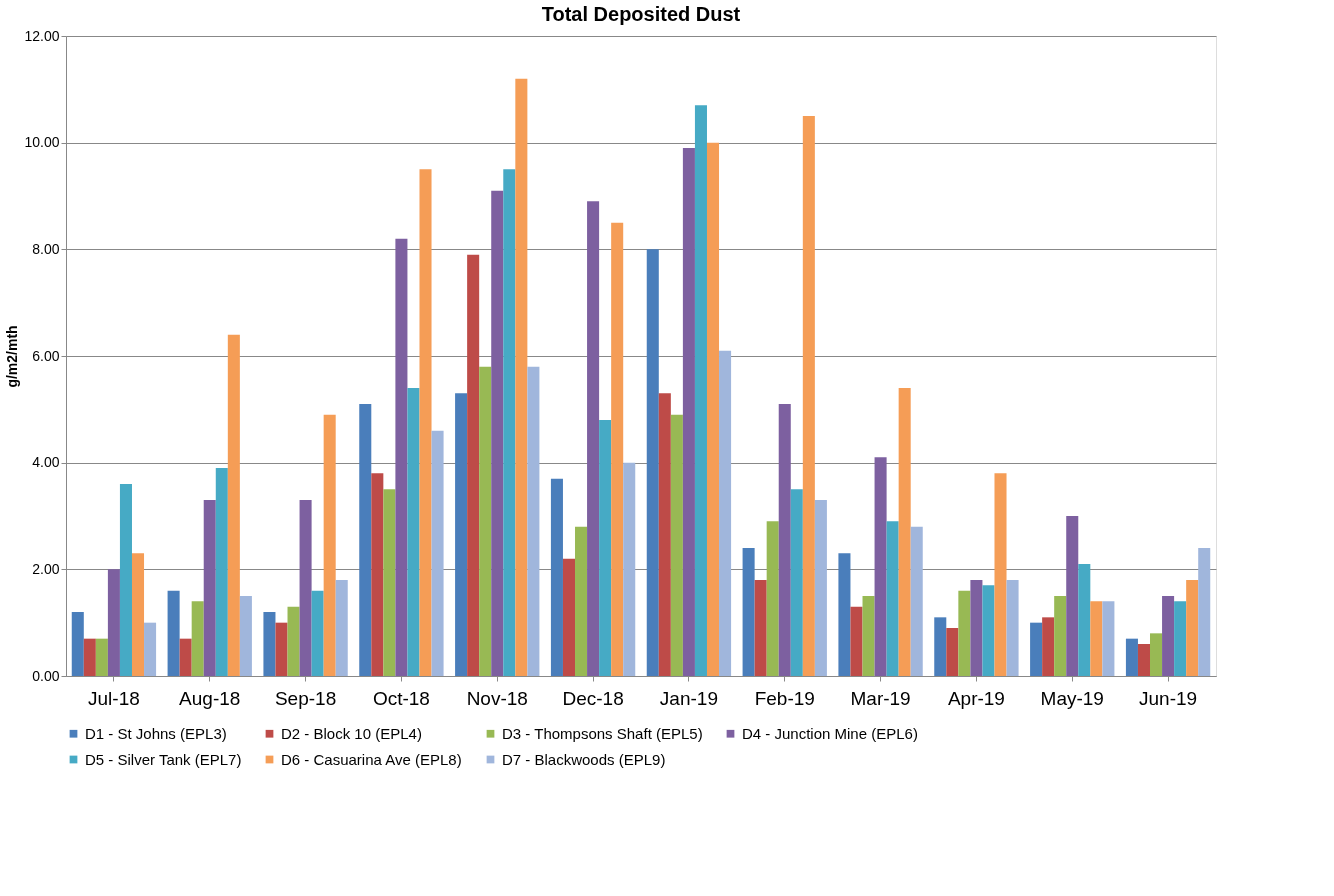 This screenshot has height=896, width=1334. I want to click on y-axis-title: g/m2/mth, so click(12, 356).